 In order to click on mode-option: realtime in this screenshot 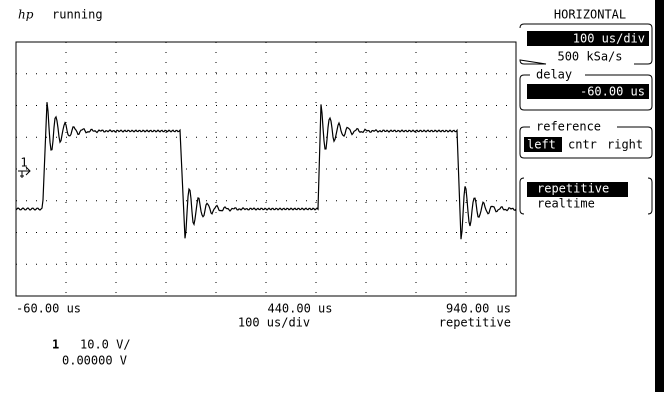, I will do `click(566, 204)`.